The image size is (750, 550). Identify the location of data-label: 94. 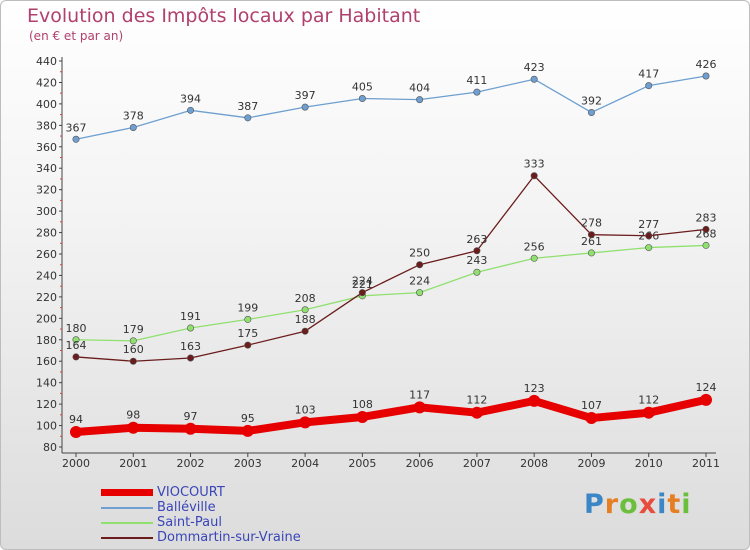
(76, 419).